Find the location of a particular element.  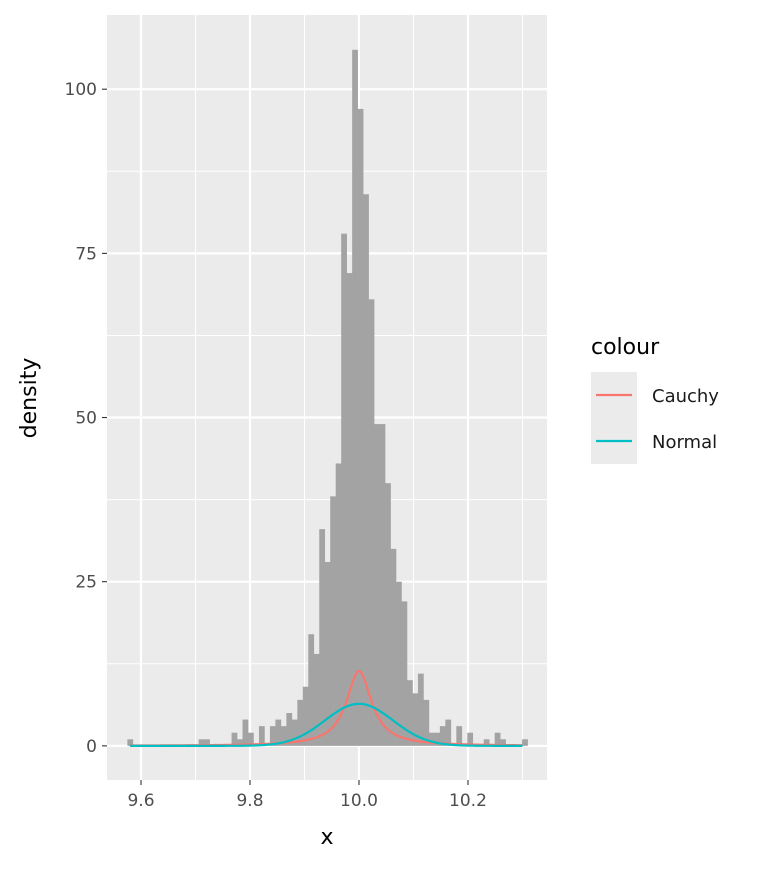

y-tick-label: 50 is located at coordinates (86, 419).